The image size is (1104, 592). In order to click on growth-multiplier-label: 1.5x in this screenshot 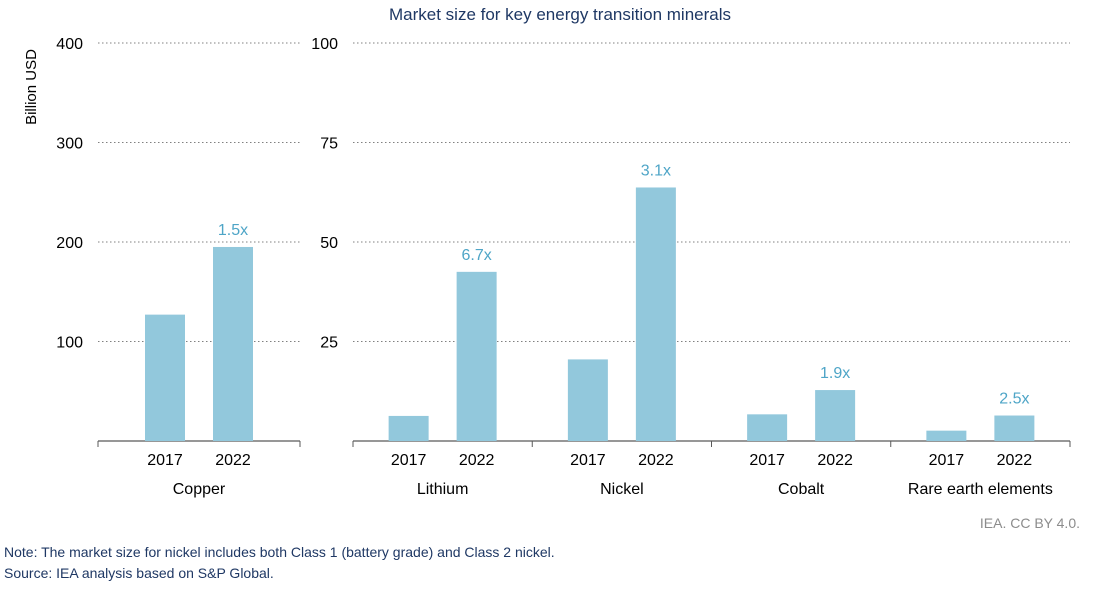, I will do `click(233, 230)`.